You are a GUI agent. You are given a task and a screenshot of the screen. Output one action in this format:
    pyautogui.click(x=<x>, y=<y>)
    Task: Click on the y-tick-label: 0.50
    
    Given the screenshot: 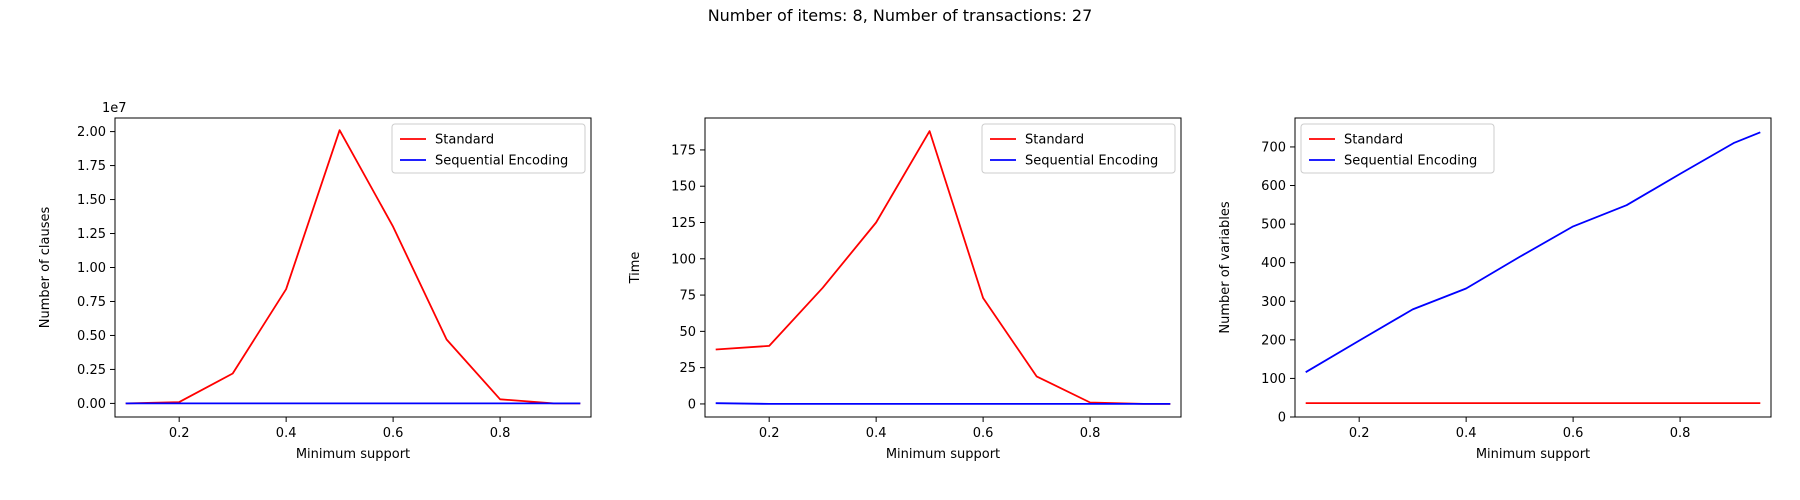 What is the action you would take?
    pyautogui.click(x=91, y=336)
    